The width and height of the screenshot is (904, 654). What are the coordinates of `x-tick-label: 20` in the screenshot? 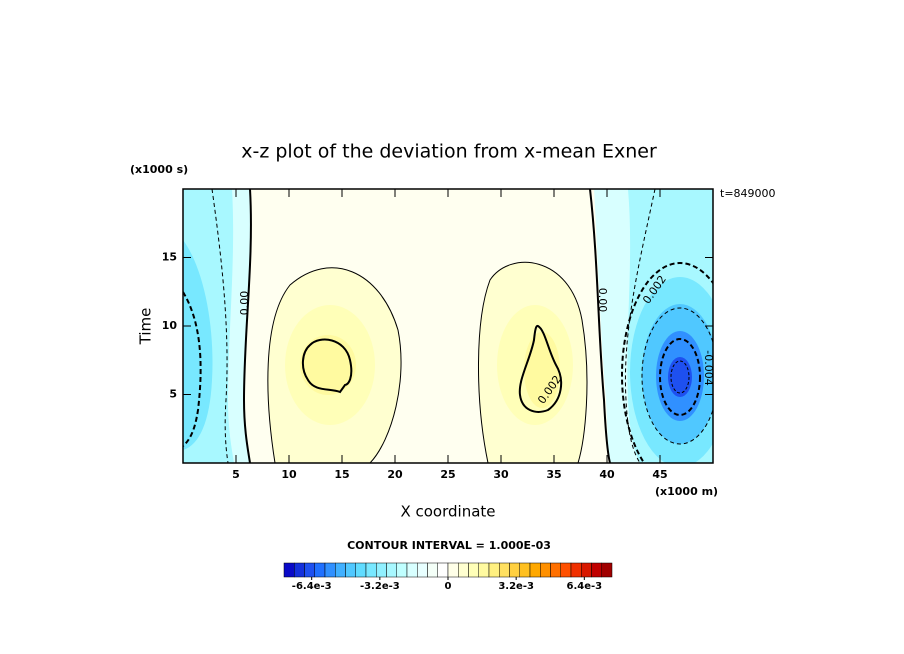 It's located at (395, 474).